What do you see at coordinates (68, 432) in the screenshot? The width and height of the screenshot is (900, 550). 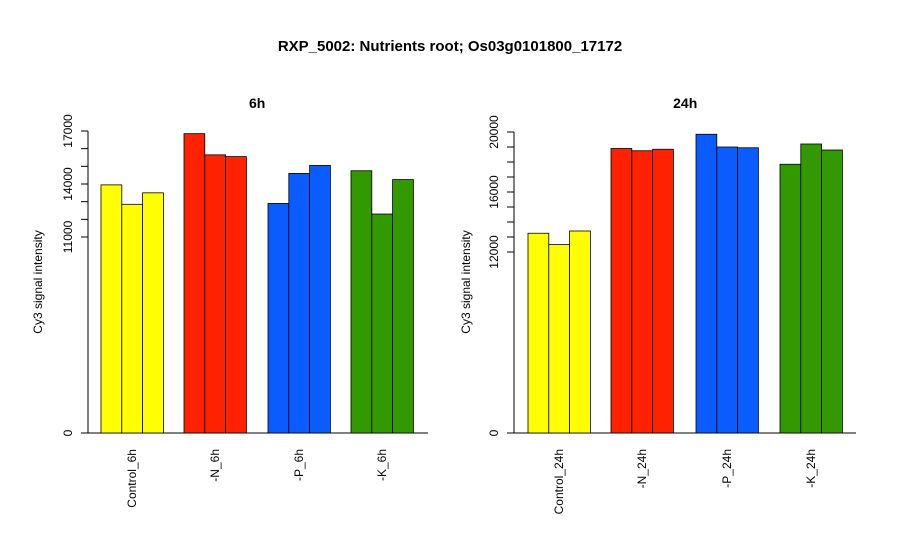 I see `chart-1-y-tick-label: 0` at bounding box center [68, 432].